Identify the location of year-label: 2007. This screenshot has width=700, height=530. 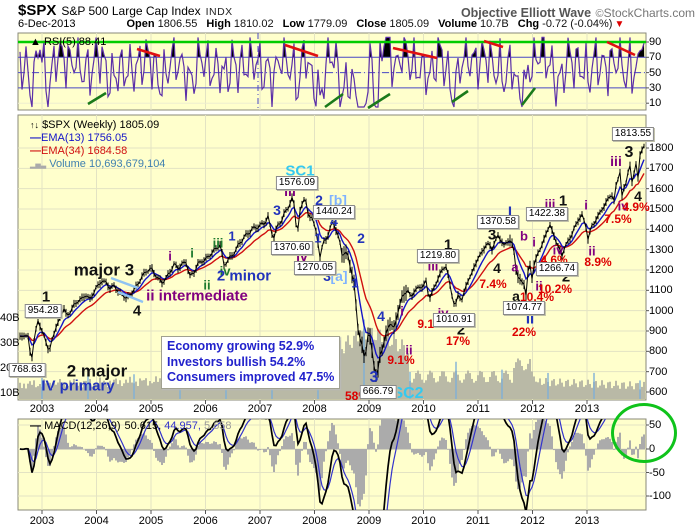
(260, 409).